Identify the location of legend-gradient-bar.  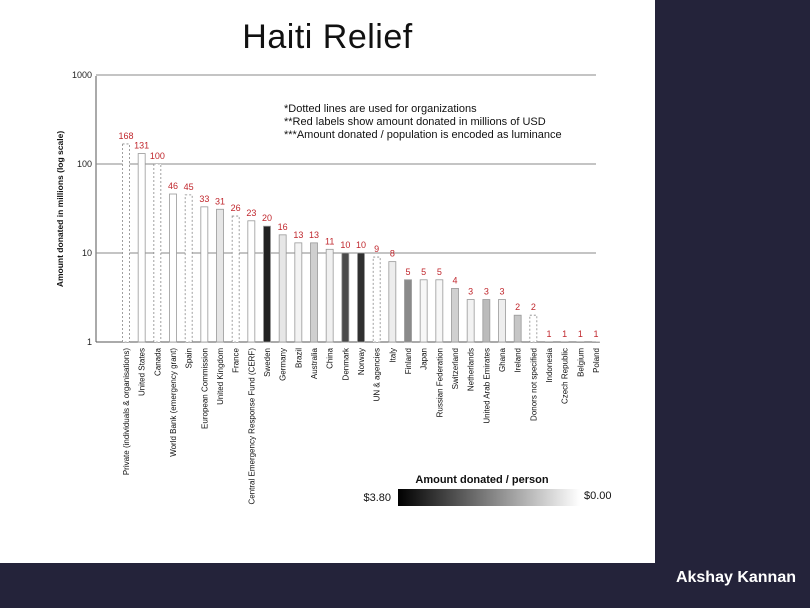
(489, 497).